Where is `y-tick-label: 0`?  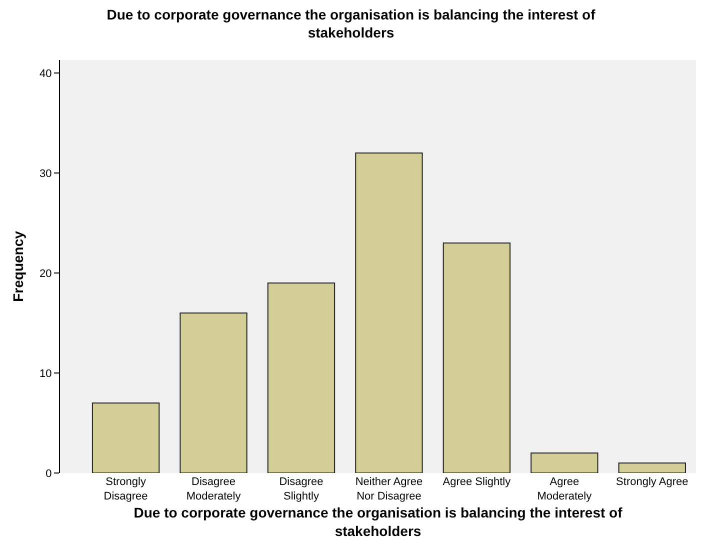
y-tick-label: 0 is located at coordinates (49, 474).